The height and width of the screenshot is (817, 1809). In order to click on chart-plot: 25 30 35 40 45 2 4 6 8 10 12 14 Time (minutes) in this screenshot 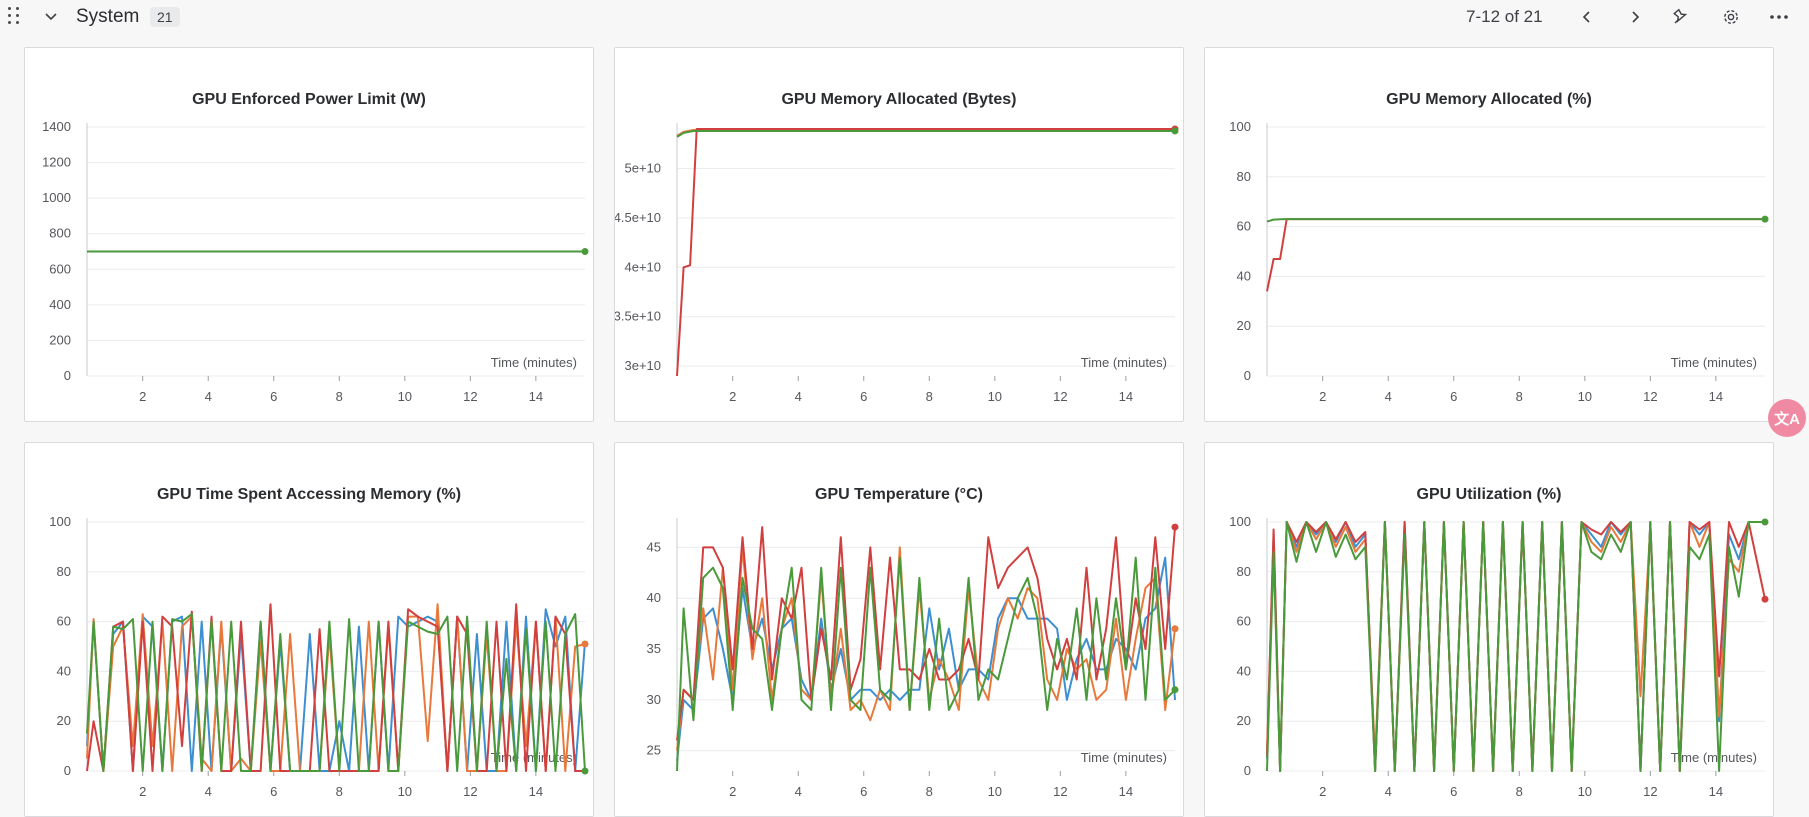, I will do `click(913, 658)`.